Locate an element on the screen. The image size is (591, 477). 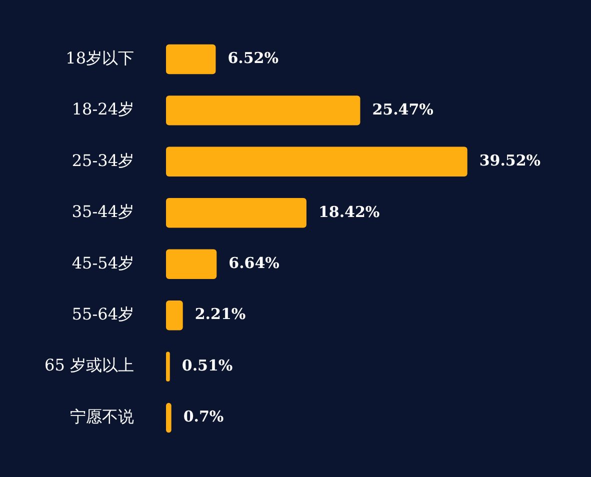
data-label: 0.51% is located at coordinates (207, 365).